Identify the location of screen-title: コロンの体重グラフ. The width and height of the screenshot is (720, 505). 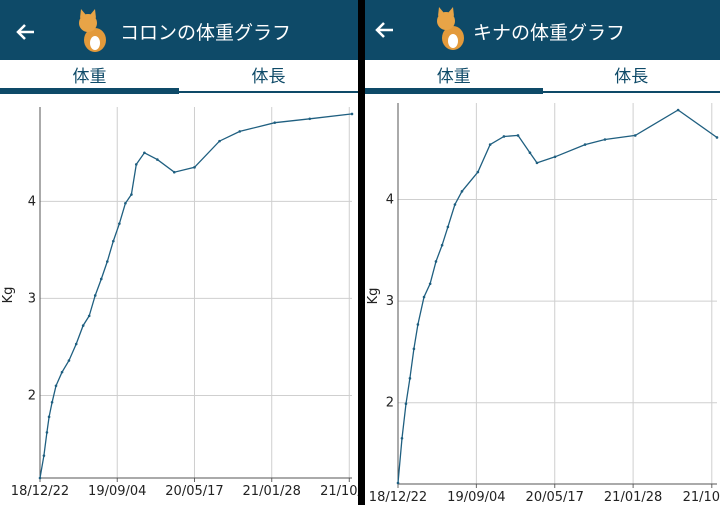
(206, 33).